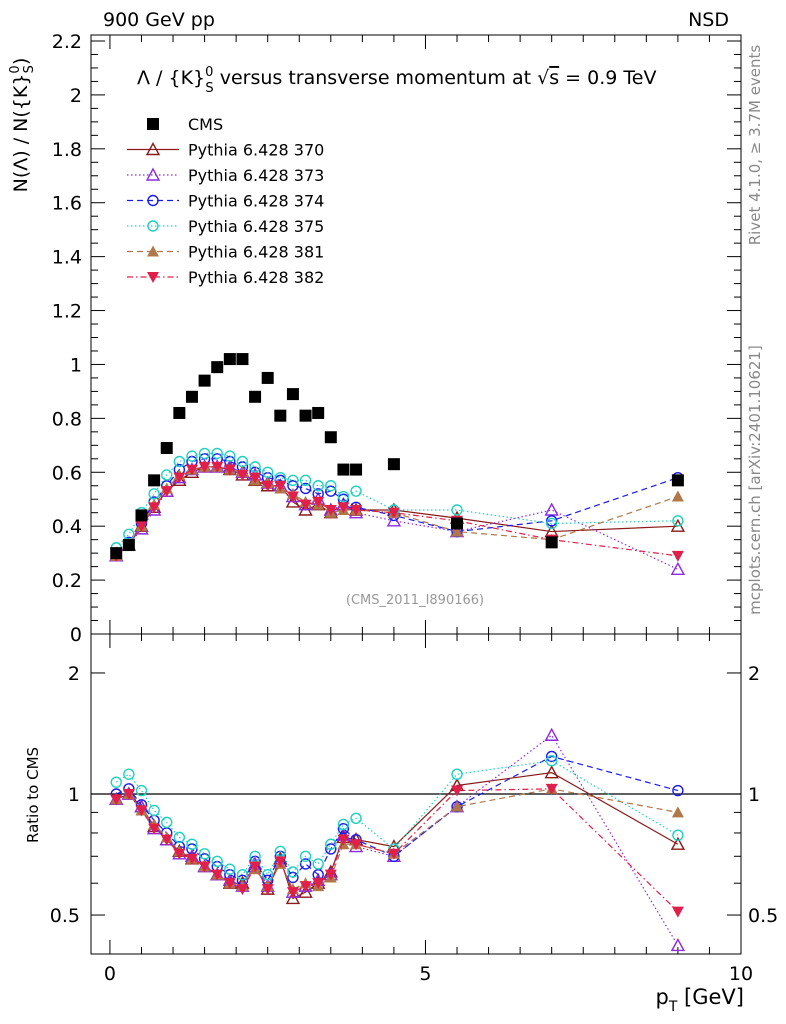 The image size is (786, 1024). What do you see at coordinates (22, 125) in the screenshot?
I see `svg-text: N(Λ) / N({K}0S)` at bounding box center [22, 125].